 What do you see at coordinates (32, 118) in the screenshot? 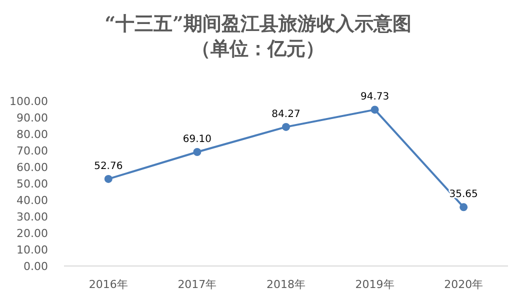
I see `y-tick-label: 90.00` at bounding box center [32, 118].